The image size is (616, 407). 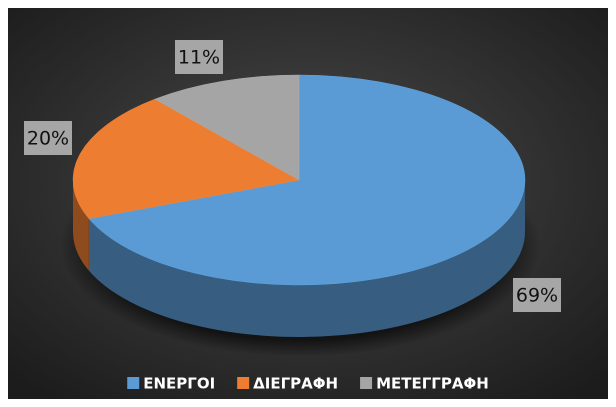 I want to click on data-label: 20%, so click(x=48, y=139).